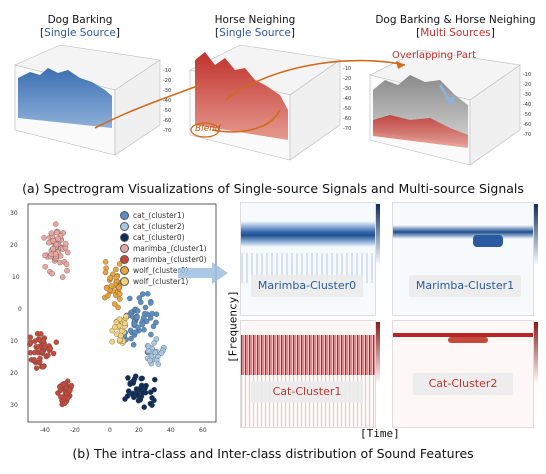 Image resolution: width=546 pixels, height=474 pixels. What do you see at coordinates (307, 286) in the screenshot?
I see `spectrogram-label: Marimba-Cluster0` at bounding box center [307, 286].